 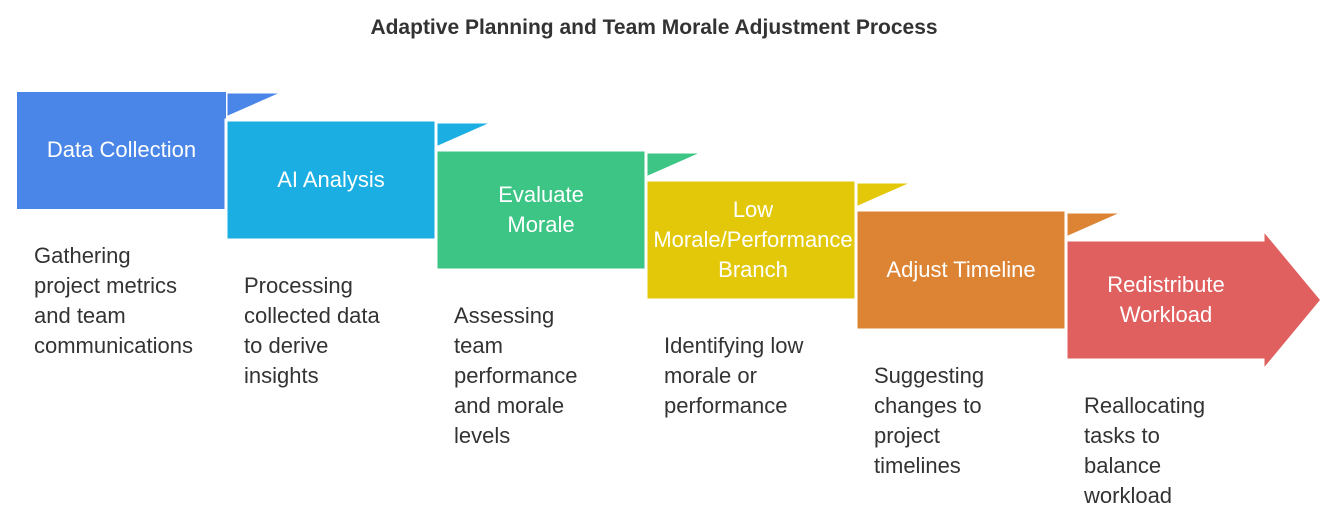 What do you see at coordinates (1166, 299) in the screenshot?
I see `step-6-label: Redistribute Workload` at bounding box center [1166, 299].